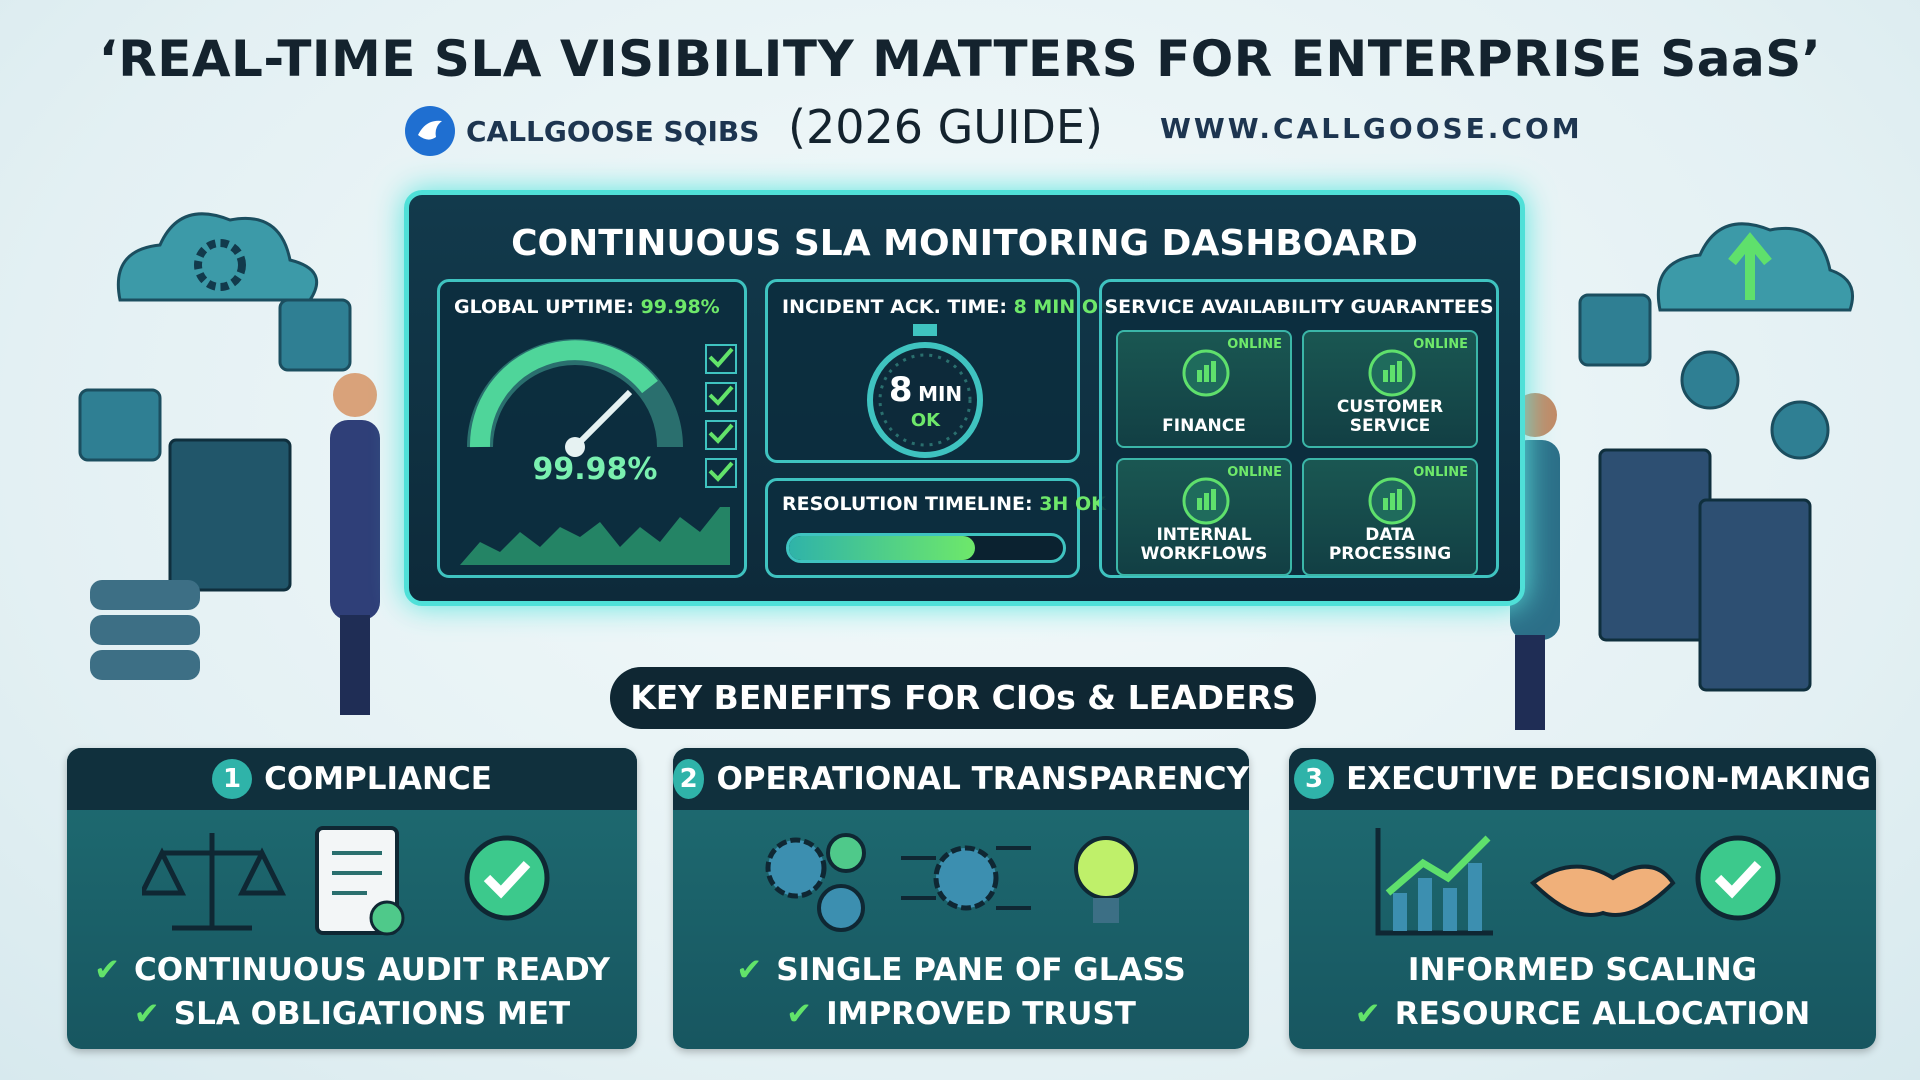 The width and height of the screenshot is (1920, 1080). I want to click on point: ✔ SINGLE PANE OF GLASS, so click(961, 970).